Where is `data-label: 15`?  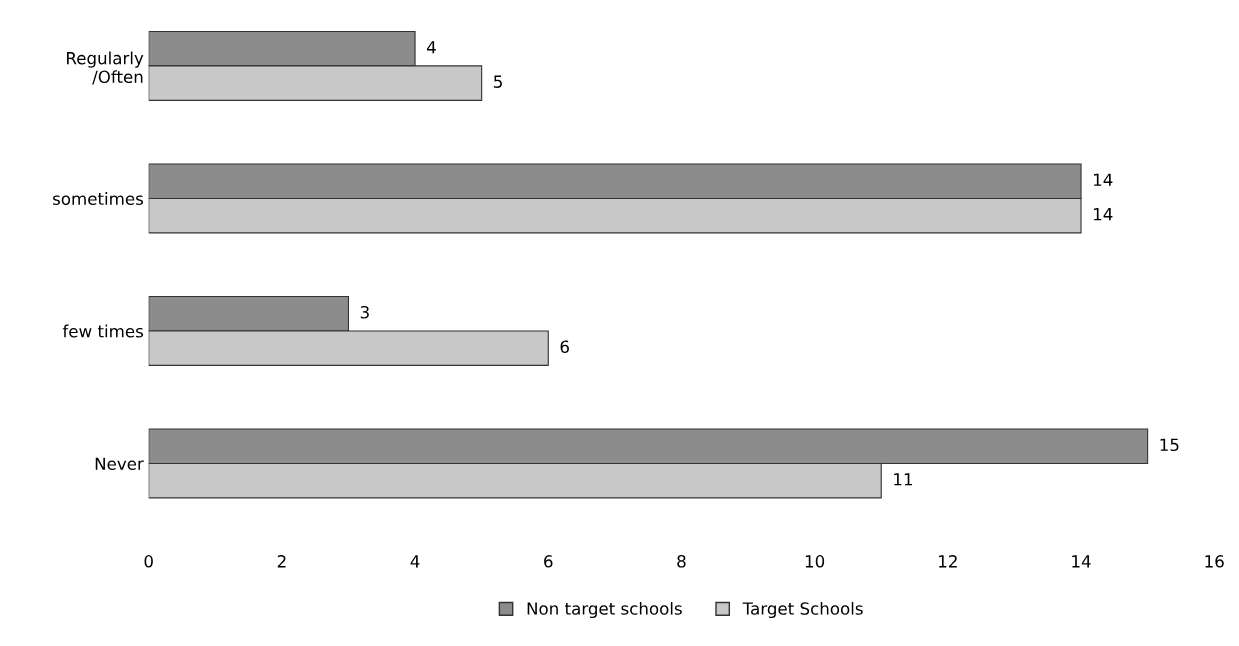
data-label: 15 is located at coordinates (1169, 445).